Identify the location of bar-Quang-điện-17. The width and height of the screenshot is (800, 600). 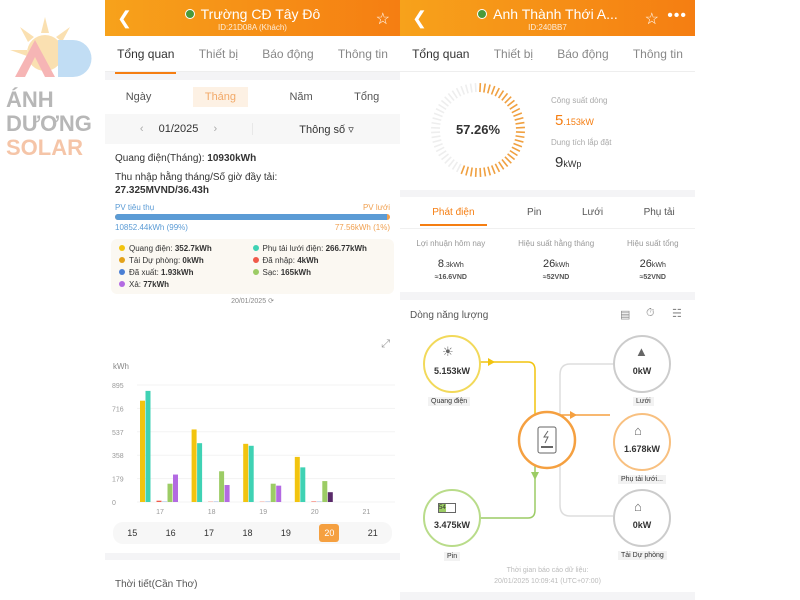
(142, 451).